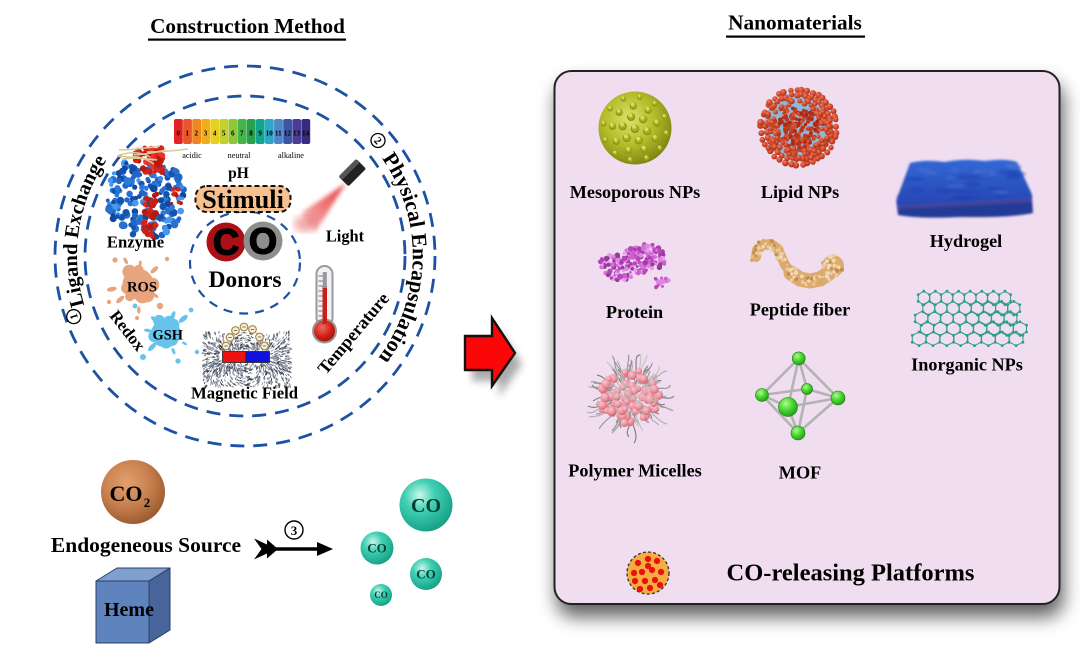 The height and width of the screenshot is (648, 1080). What do you see at coordinates (247, 26) in the screenshot?
I see `svg-text: Construction Method` at bounding box center [247, 26].